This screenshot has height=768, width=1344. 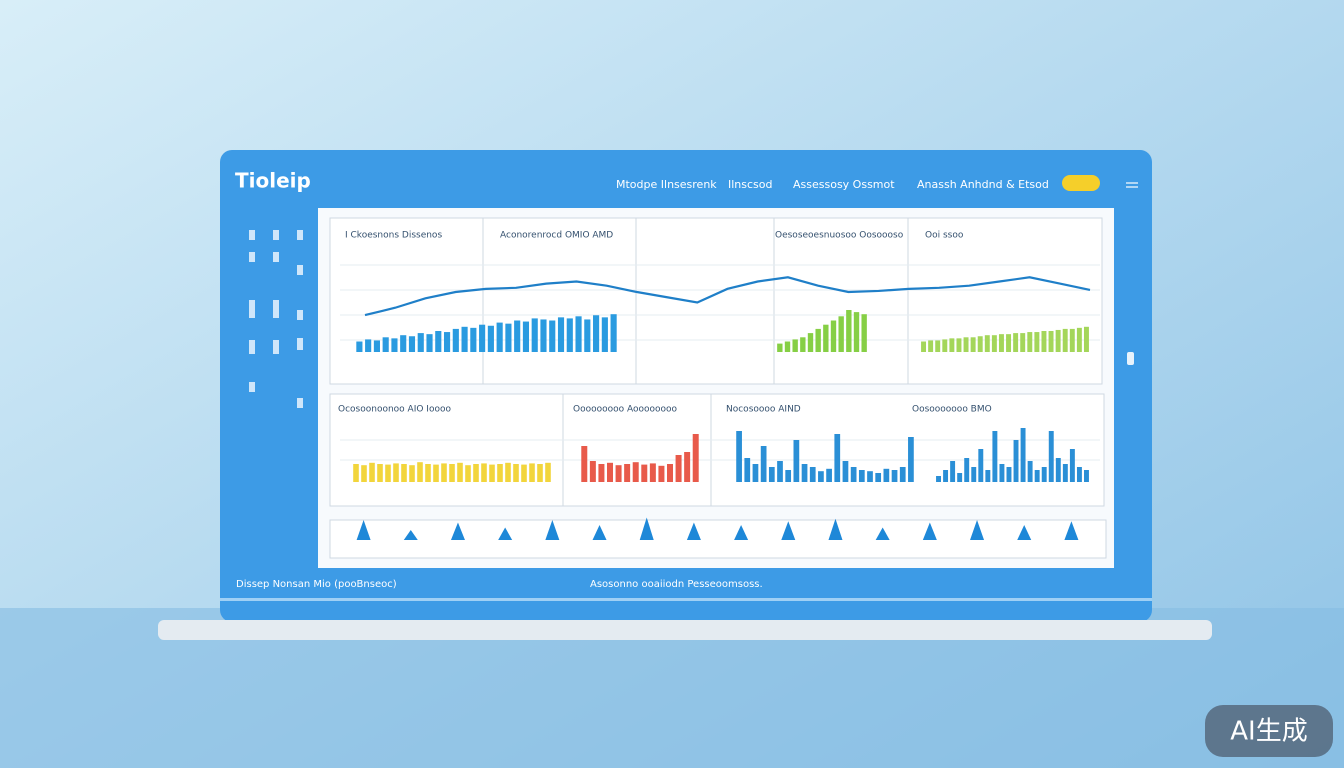 What do you see at coordinates (685, 630) in the screenshot?
I see `laptop-base` at bounding box center [685, 630].